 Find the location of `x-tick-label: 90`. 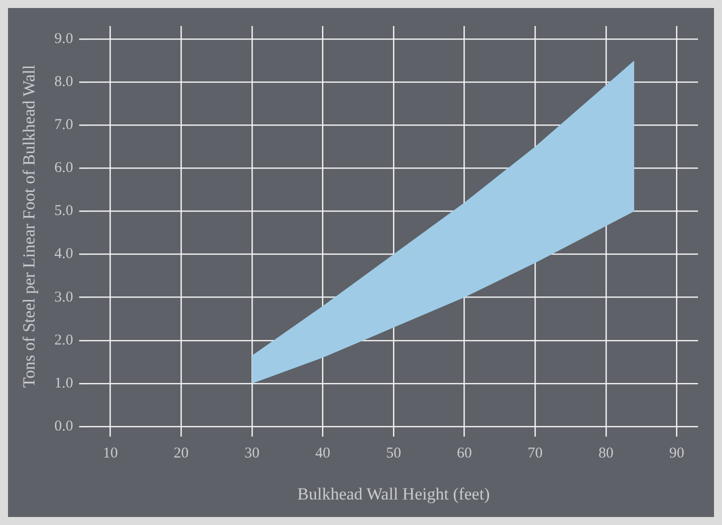

x-tick-label: 90 is located at coordinates (676, 454).